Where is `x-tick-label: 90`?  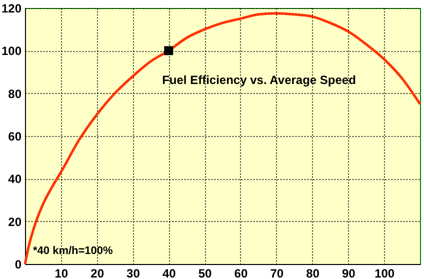
x-tick-label: 90 is located at coordinates (349, 272).